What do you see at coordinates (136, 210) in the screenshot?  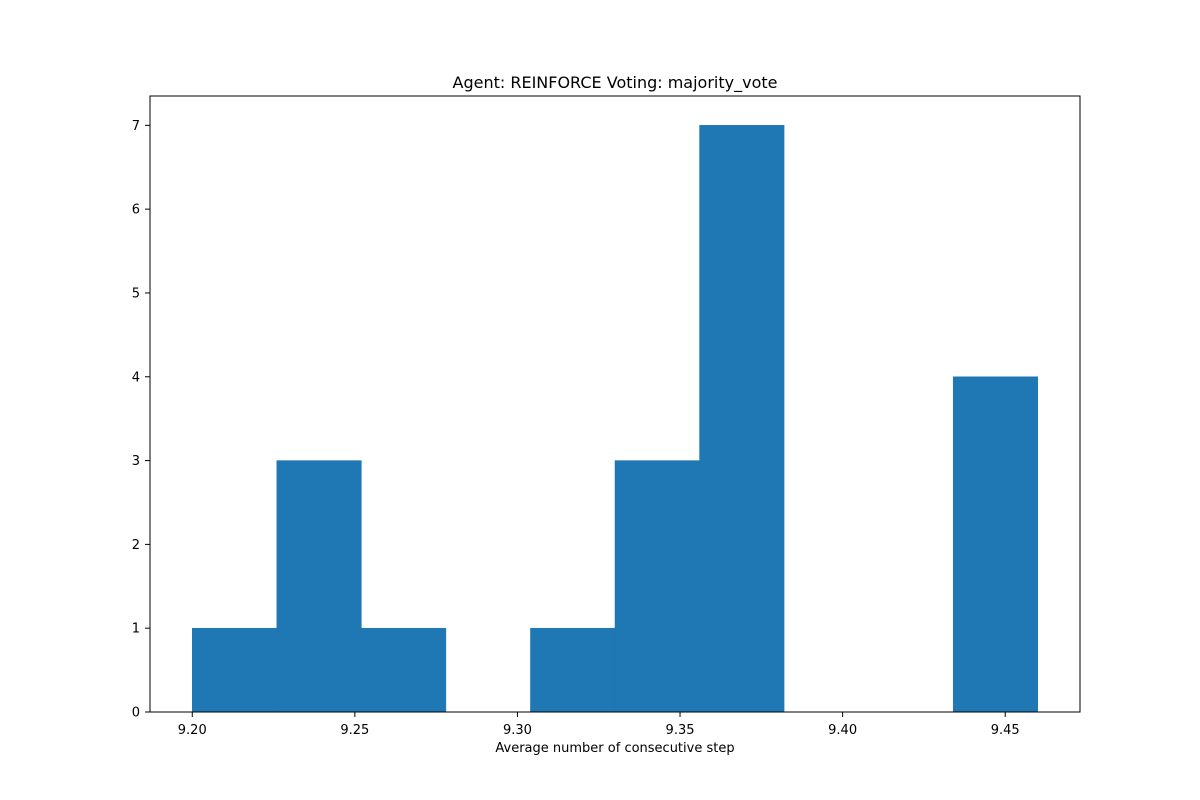 I see `y-tick-label: 6` at bounding box center [136, 210].